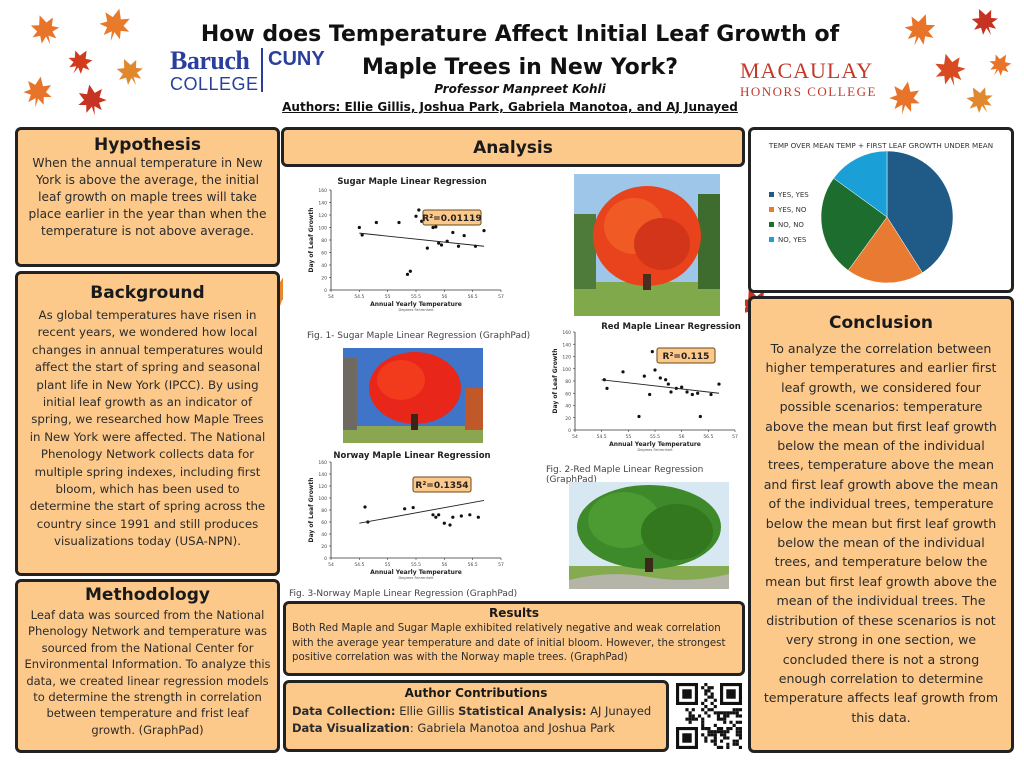 The height and width of the screenshot is (768, 1024). Describe the element at coordinates (771, 239) in the screenshot. I see `legend-swatch` at that location.